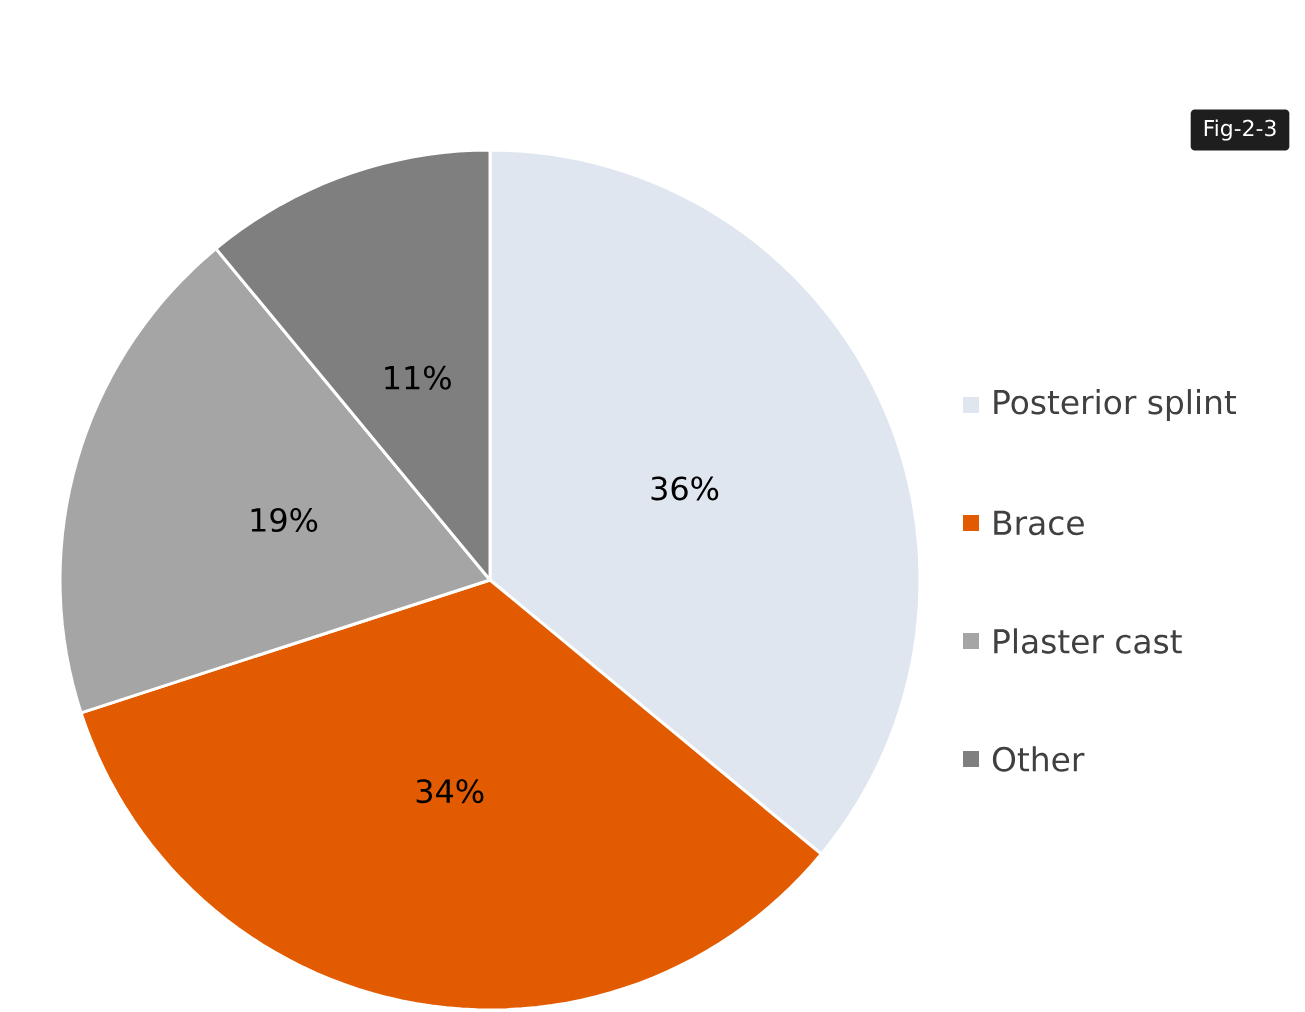 This screenshot has height=1012, width=1305. Describe the element at coordinates (1240, 130) in the screenshot. I see `chart-title: Fig-2-3` at that location.